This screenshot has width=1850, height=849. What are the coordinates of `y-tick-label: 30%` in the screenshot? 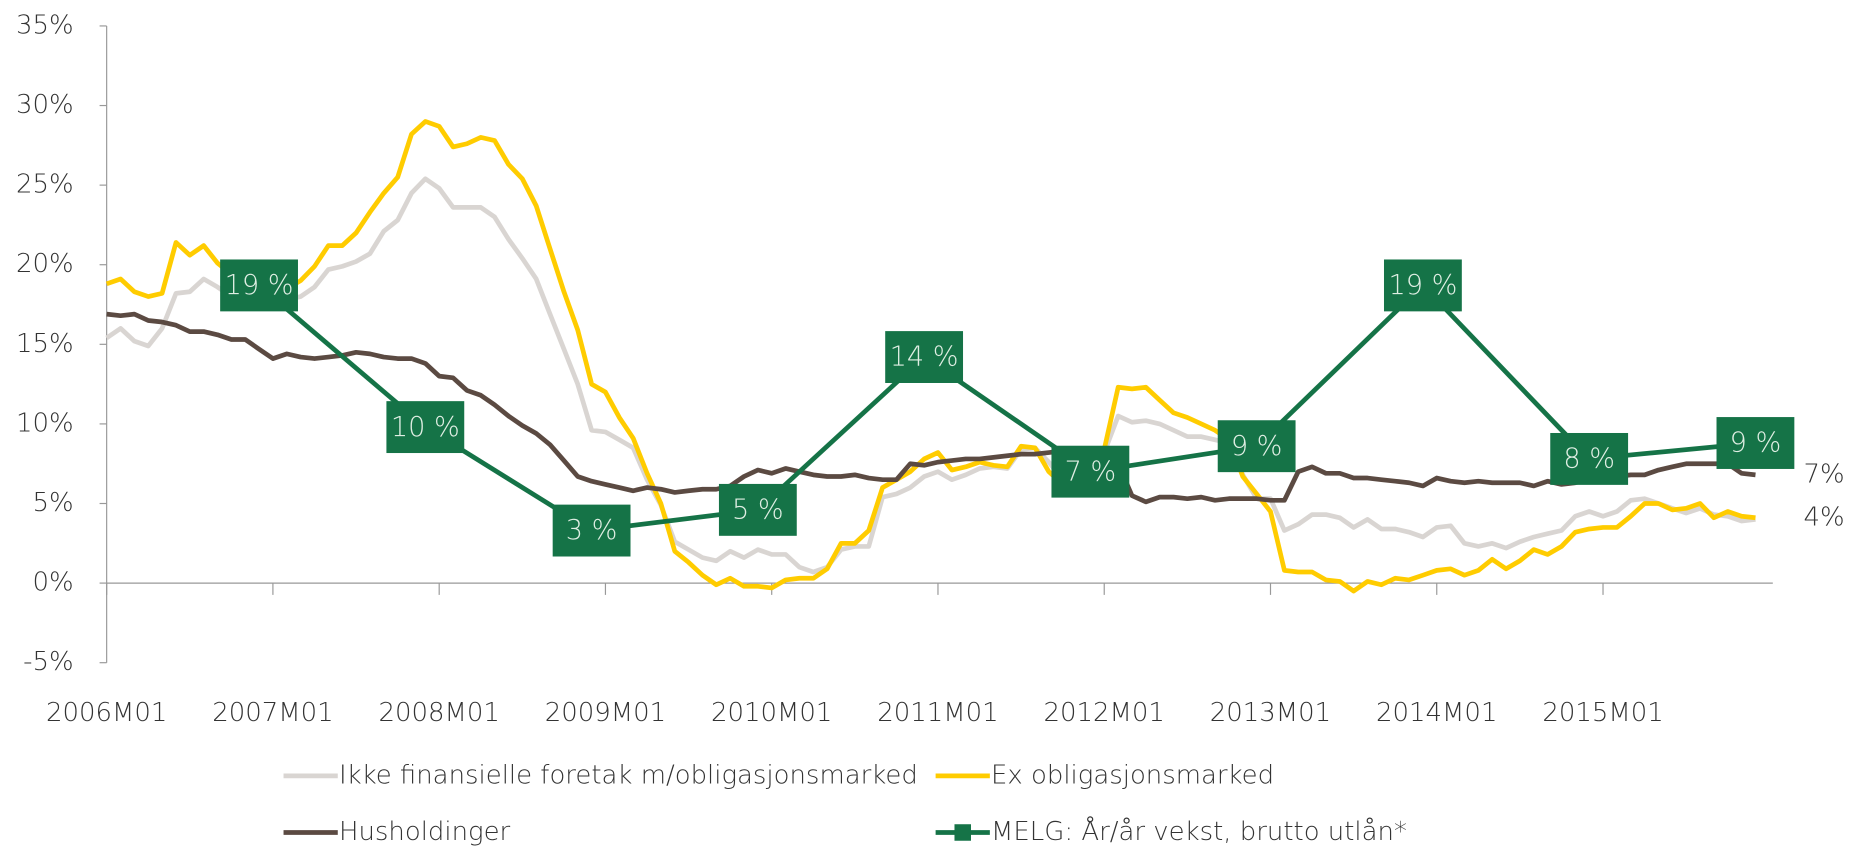 It's located at (45, 105).